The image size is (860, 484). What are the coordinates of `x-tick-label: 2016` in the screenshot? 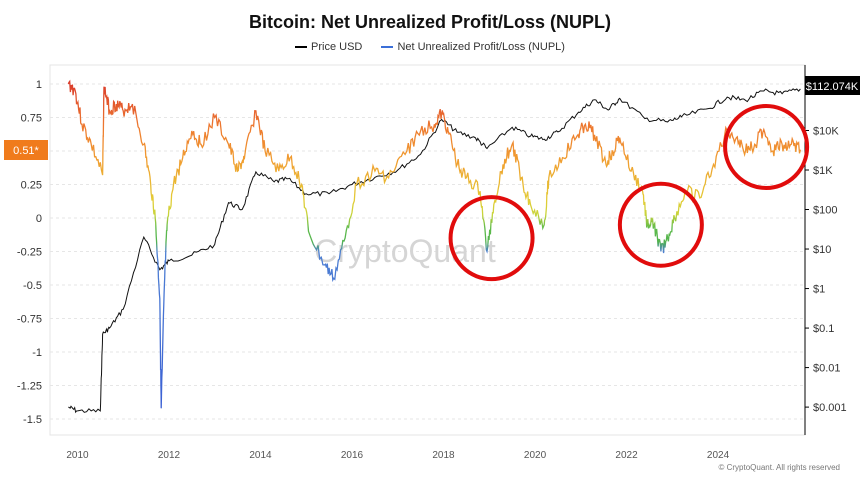 It's located at (352, 455).